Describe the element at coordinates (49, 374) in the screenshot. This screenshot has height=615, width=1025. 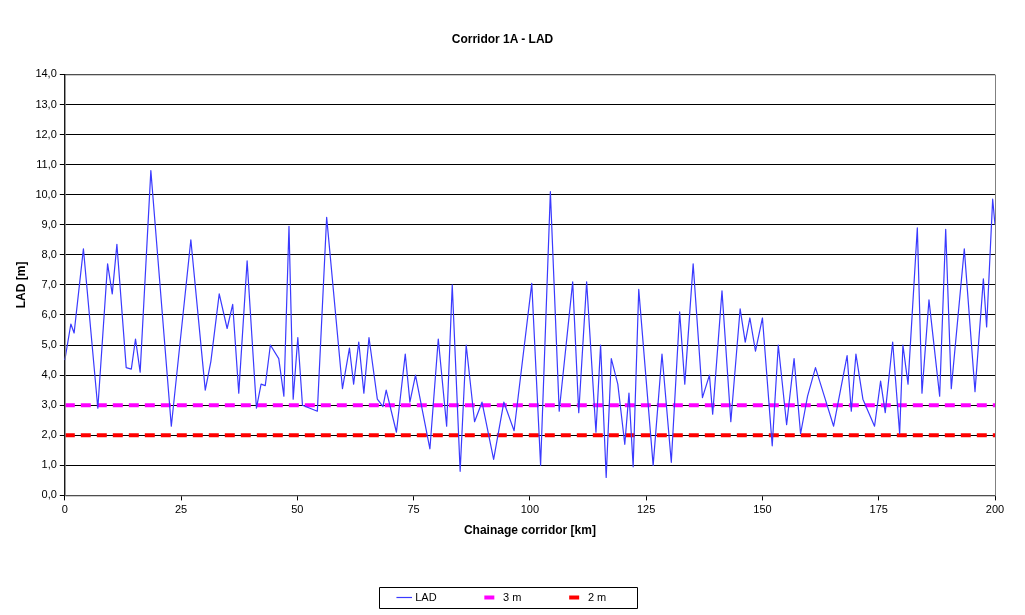
I see `y-tick-label: 4,0` at that location.